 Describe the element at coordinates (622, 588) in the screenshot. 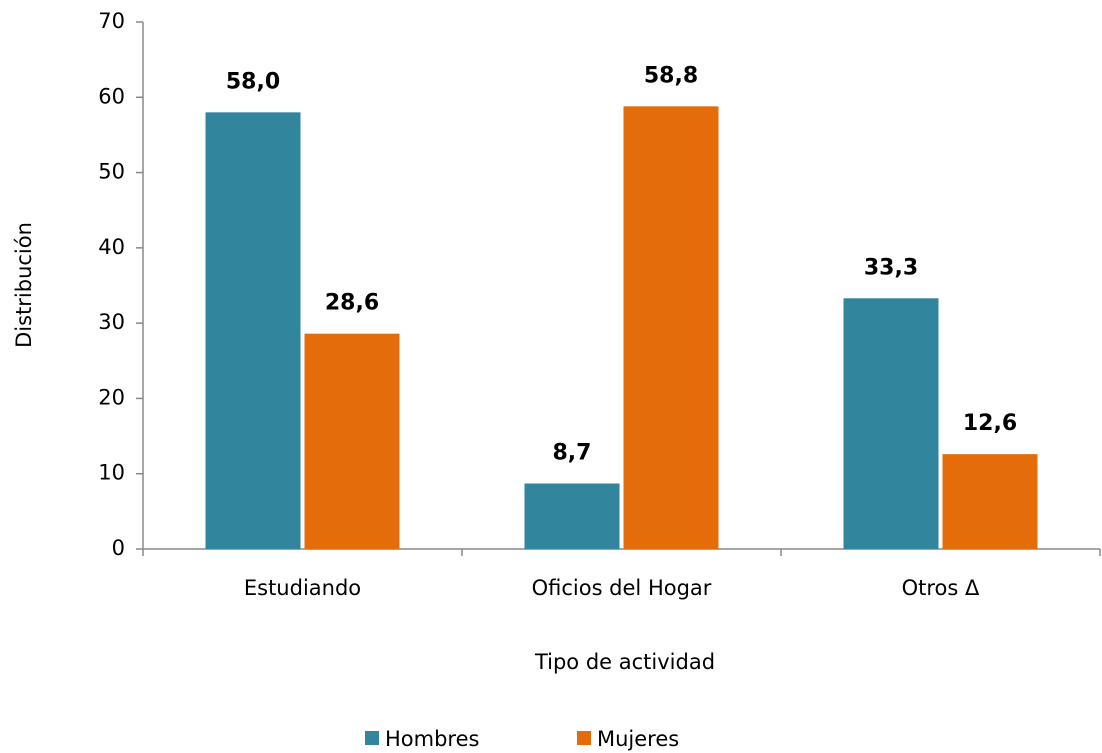

I see `x-tick-label: Oficios del Hogar` at that location.